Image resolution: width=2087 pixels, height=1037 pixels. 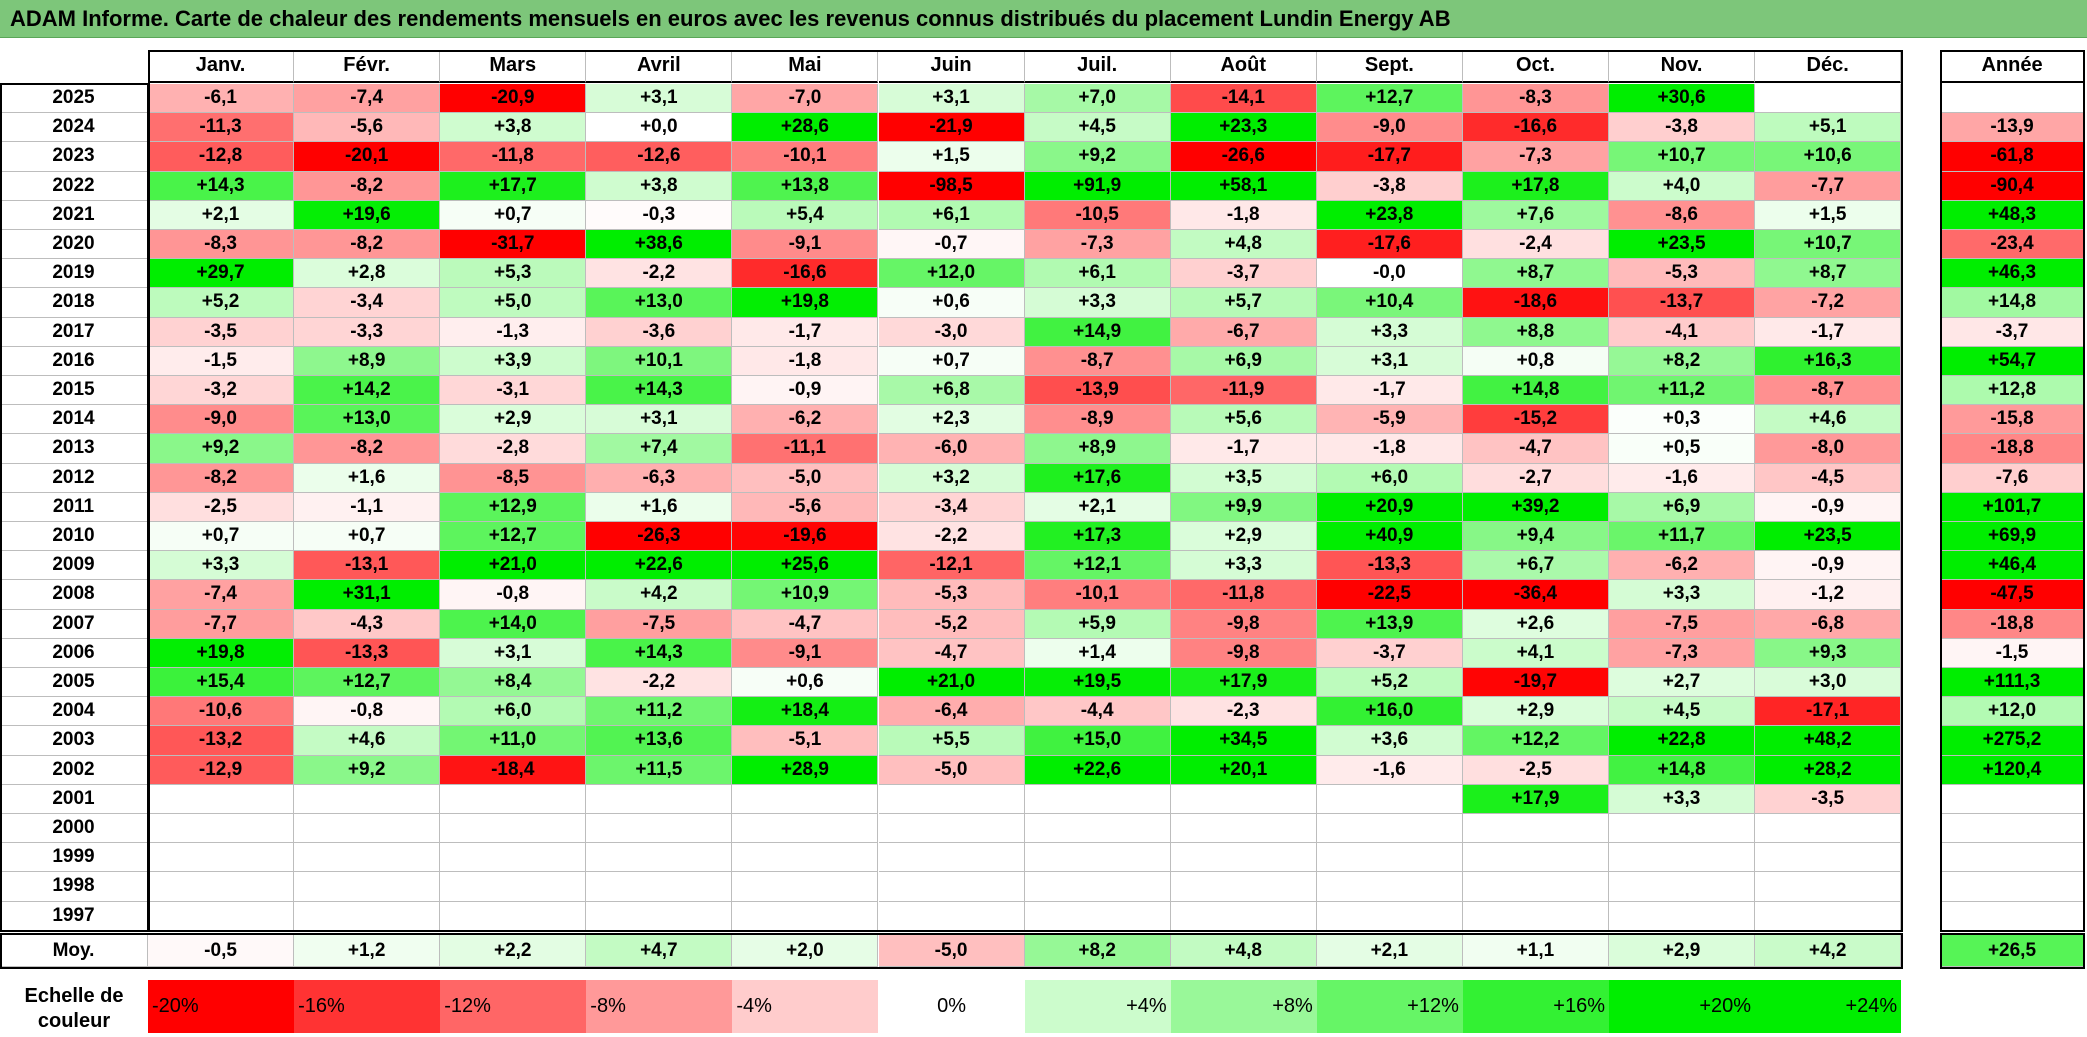 What do you see at coordinates (659, 712) in the screenshot?
I see `heatmap-cell: +11,2` at bounding box center [659, 712].